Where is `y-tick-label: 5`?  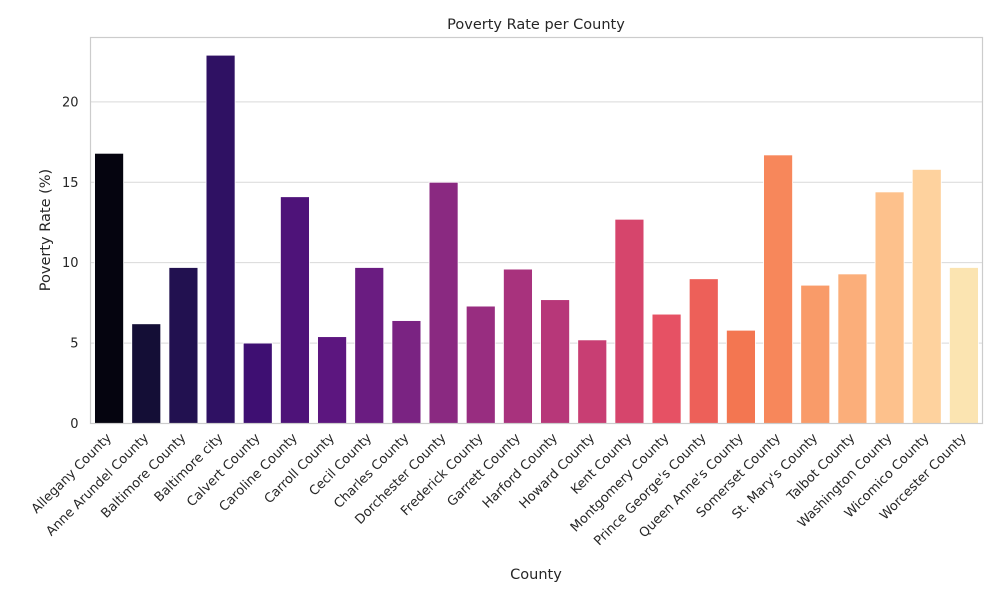 y-tick-label: 5 is located at coordinates (74, 344).